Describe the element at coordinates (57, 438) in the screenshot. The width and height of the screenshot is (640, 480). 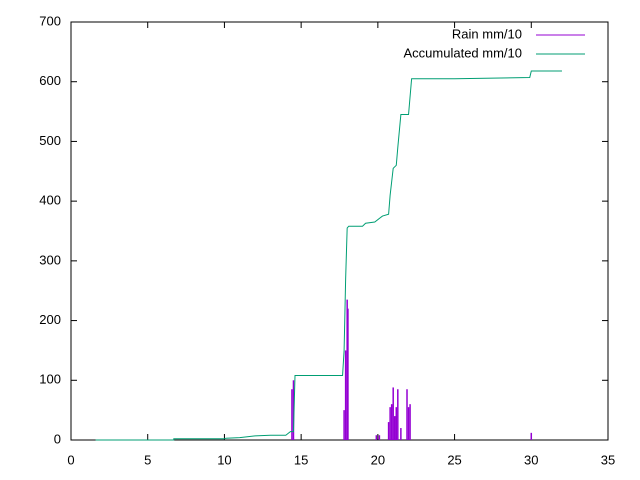
I see `y-tick-label: 0` at that location.